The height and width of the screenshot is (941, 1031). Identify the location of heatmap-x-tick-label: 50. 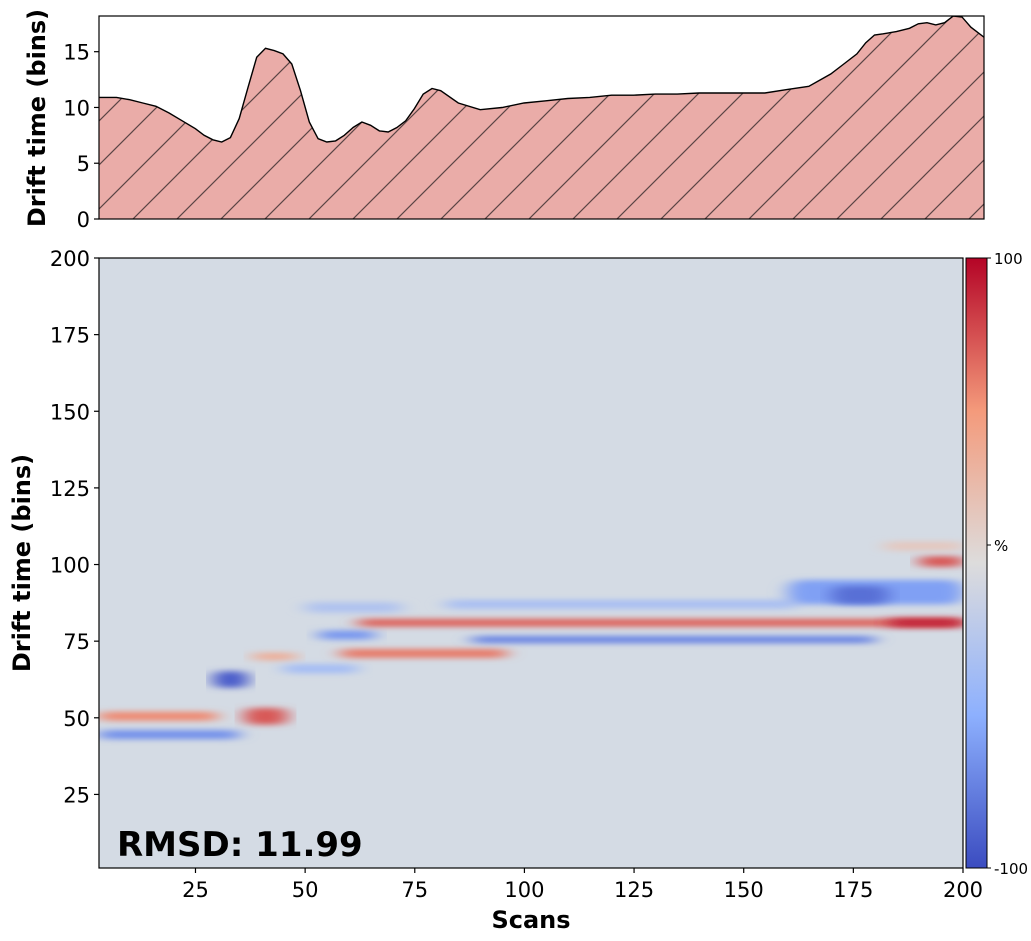
(305, 890).